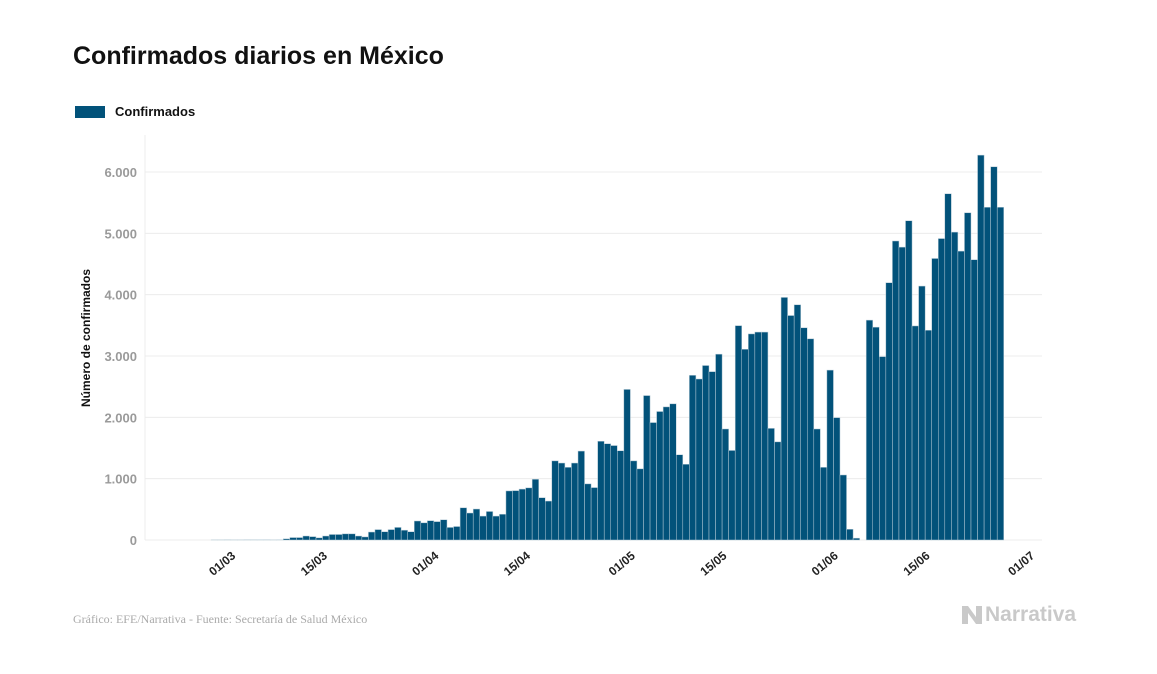 This screenshot has height=674, width=1157. Describe the element at coordinates (713, 563) in the screenshot. I see `x-tick-label: 15/05` at that location.